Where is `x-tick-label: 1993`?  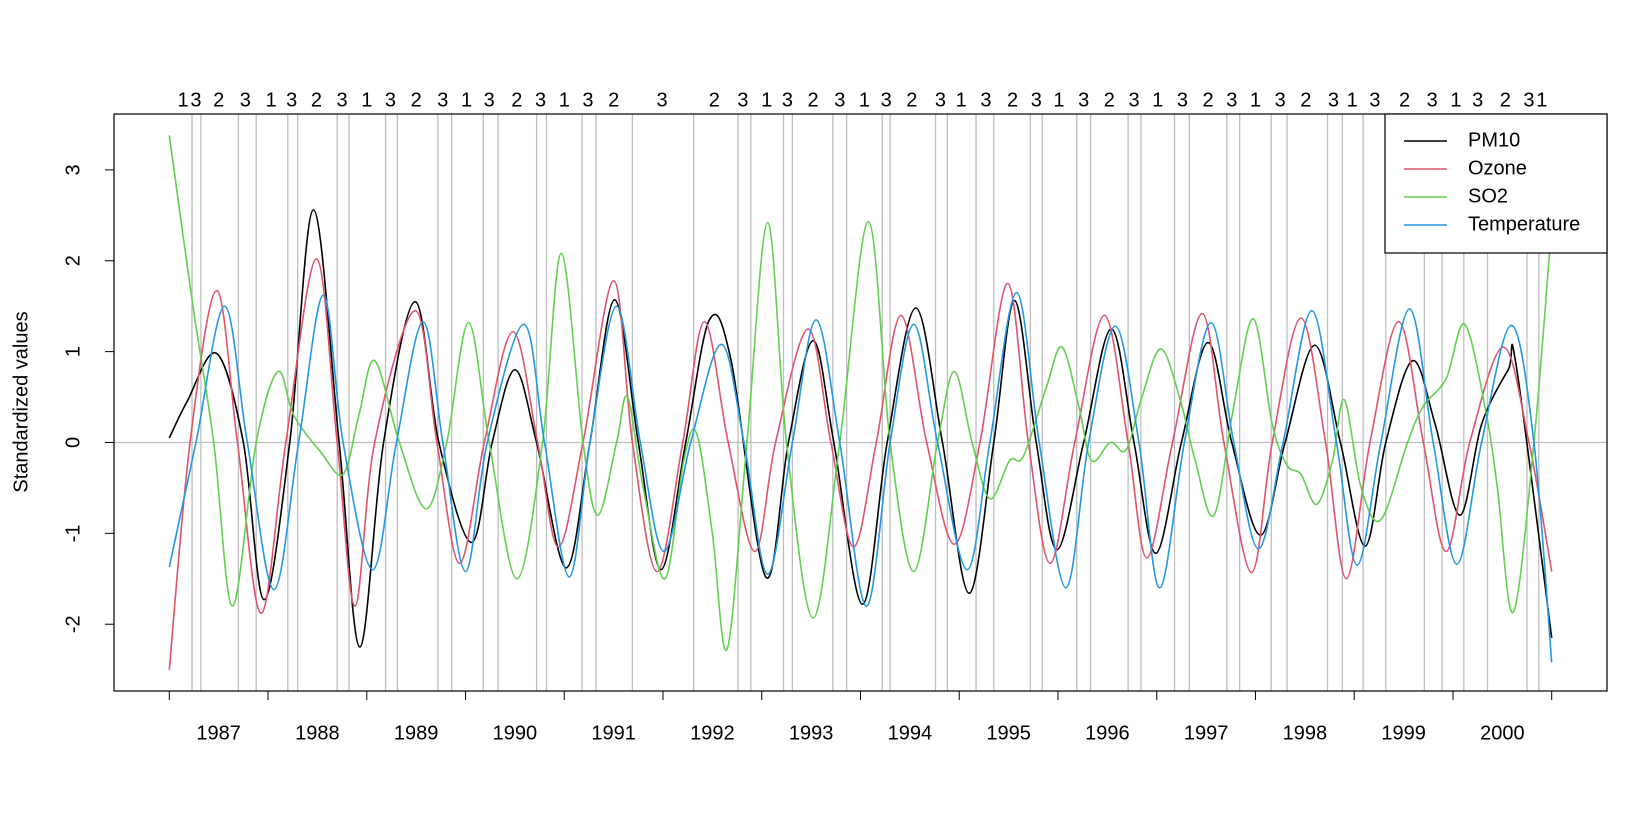 x-tick-label: 1993 is located at coordinates (811, 733).